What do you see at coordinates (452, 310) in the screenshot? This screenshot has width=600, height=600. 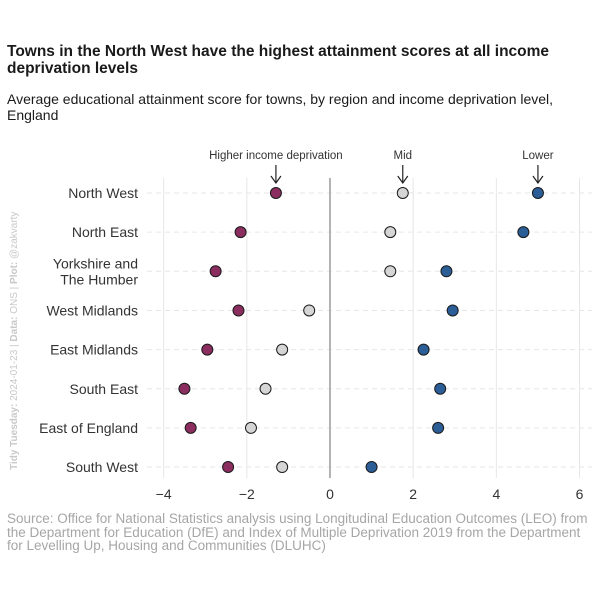 I see `point-lower-west-midlands` at bounding box center [452, 310].